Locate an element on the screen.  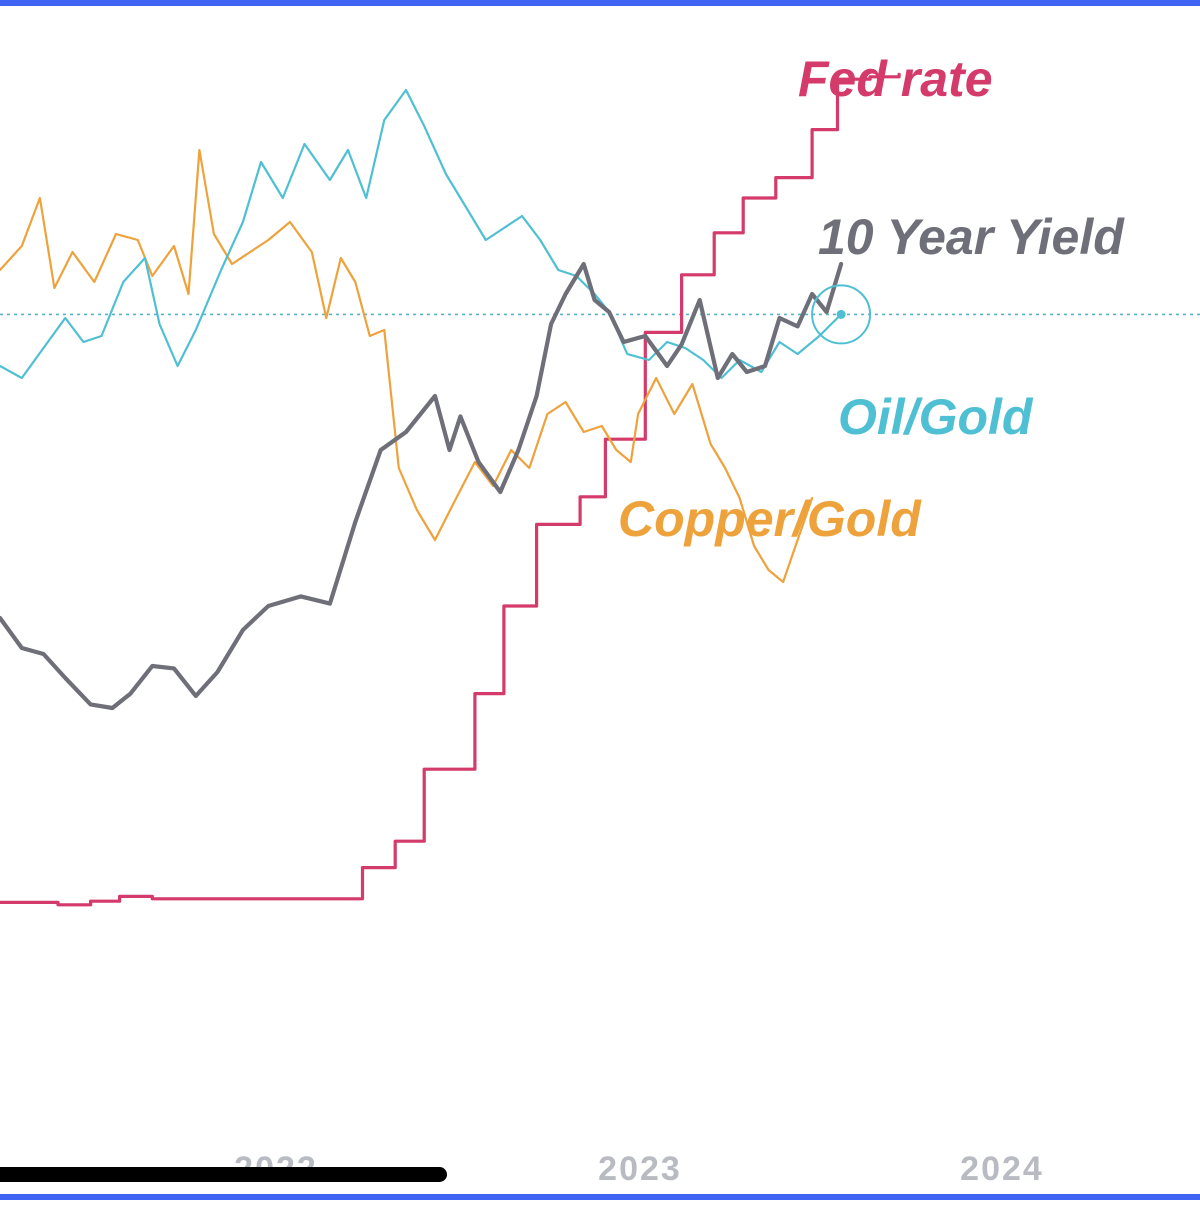
copper-gold-label: Copper/Gold is located at coordinates (770, 519).